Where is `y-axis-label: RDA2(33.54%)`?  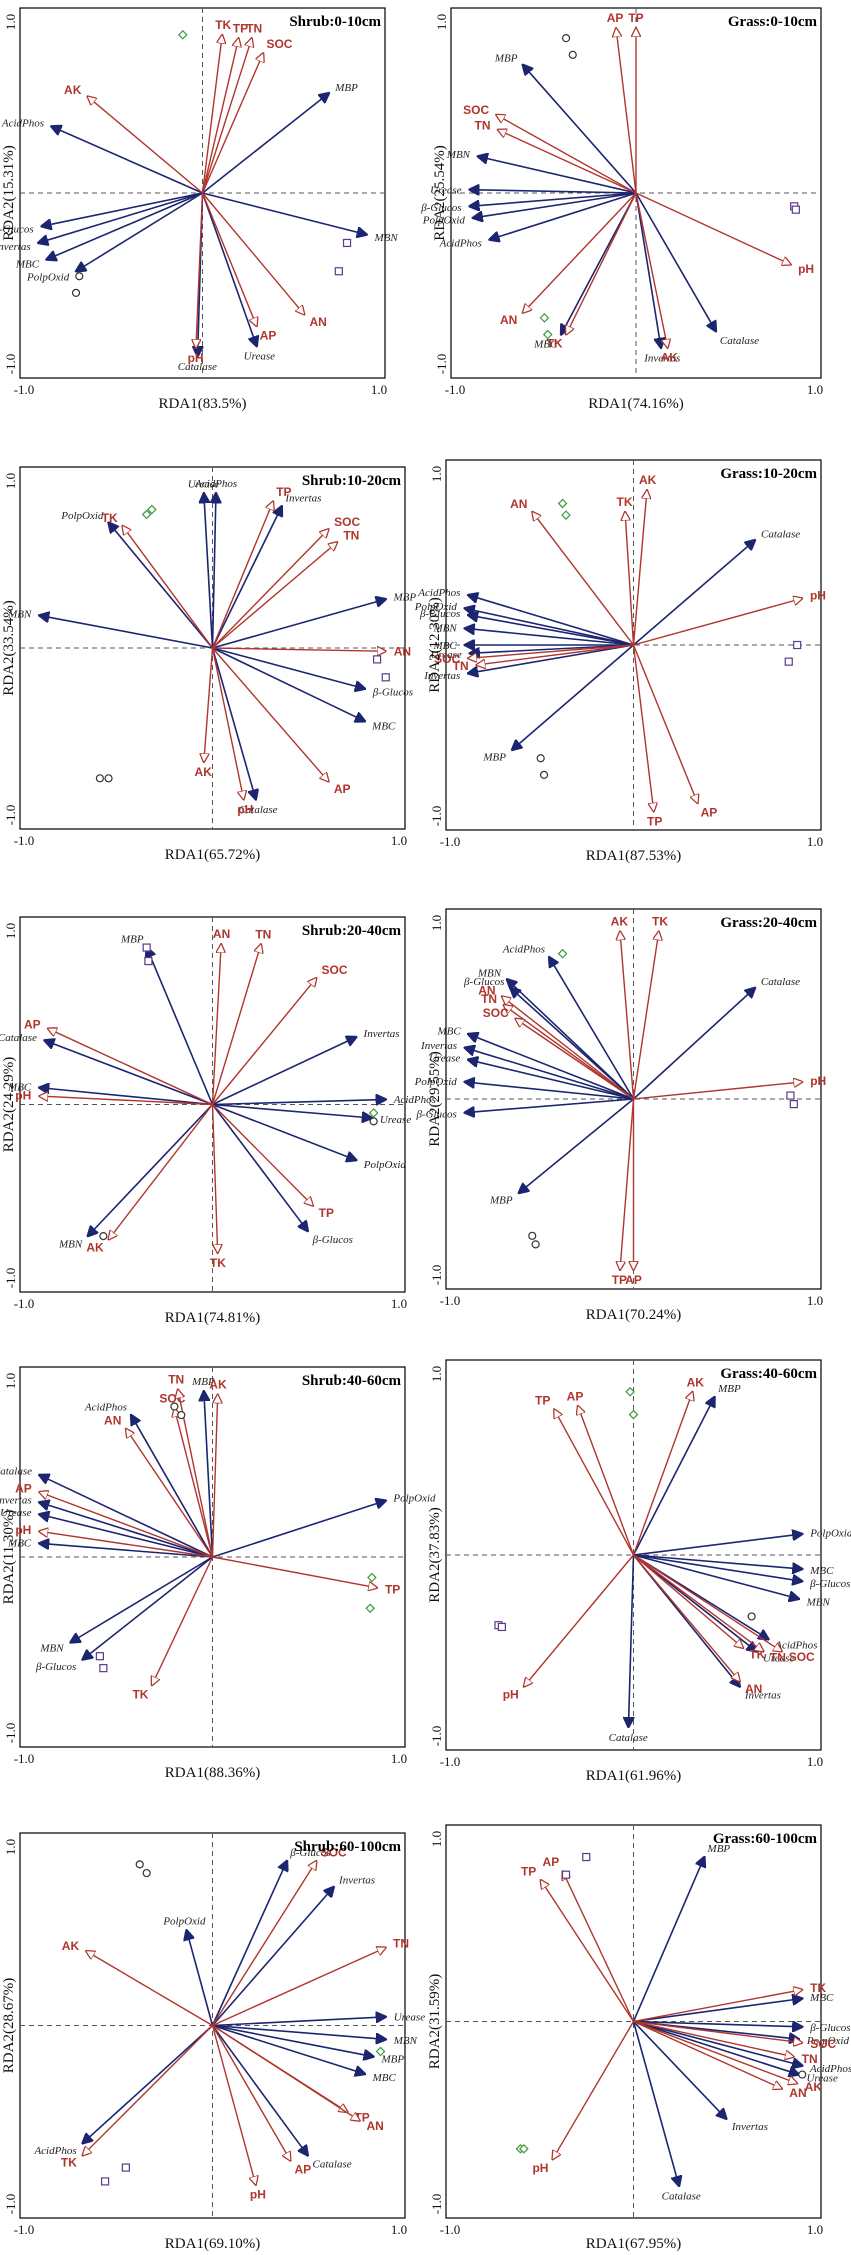 y-axis-label: RDA2(33.54%) is located at coordinates (9, 647).